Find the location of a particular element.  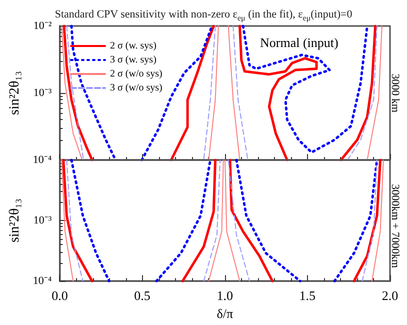

x-tick-label: 0.0 is located at coordinates (60, 296).